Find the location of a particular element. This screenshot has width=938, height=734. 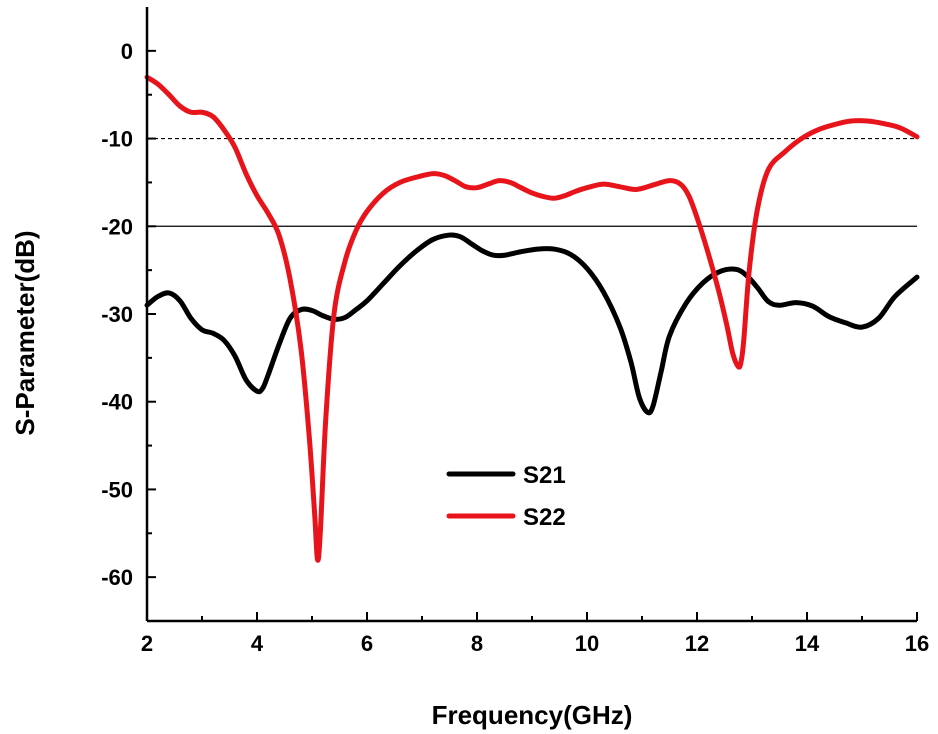

y-tick-label: -40 is located at coordinates (117, 402).